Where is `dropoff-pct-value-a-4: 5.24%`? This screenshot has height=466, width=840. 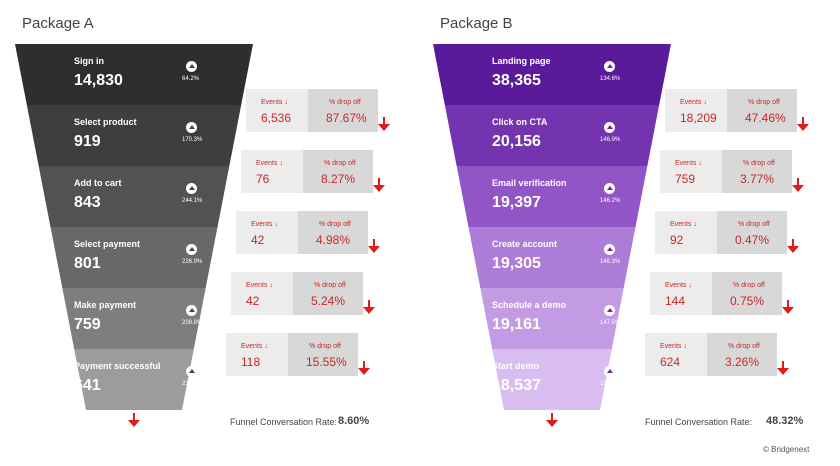 dropoff-pct-value-a-4: 5.24% is located at coordinates (328, 301).